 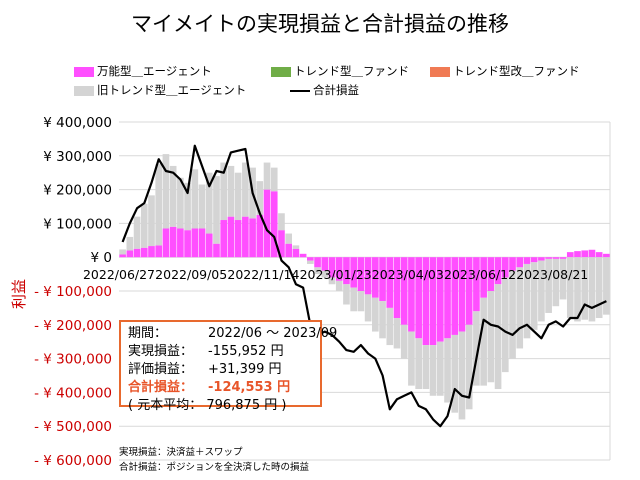 I want to click on footnote-realized: 実現損益：決済益＋スワップ, so click(x=181, y=452).